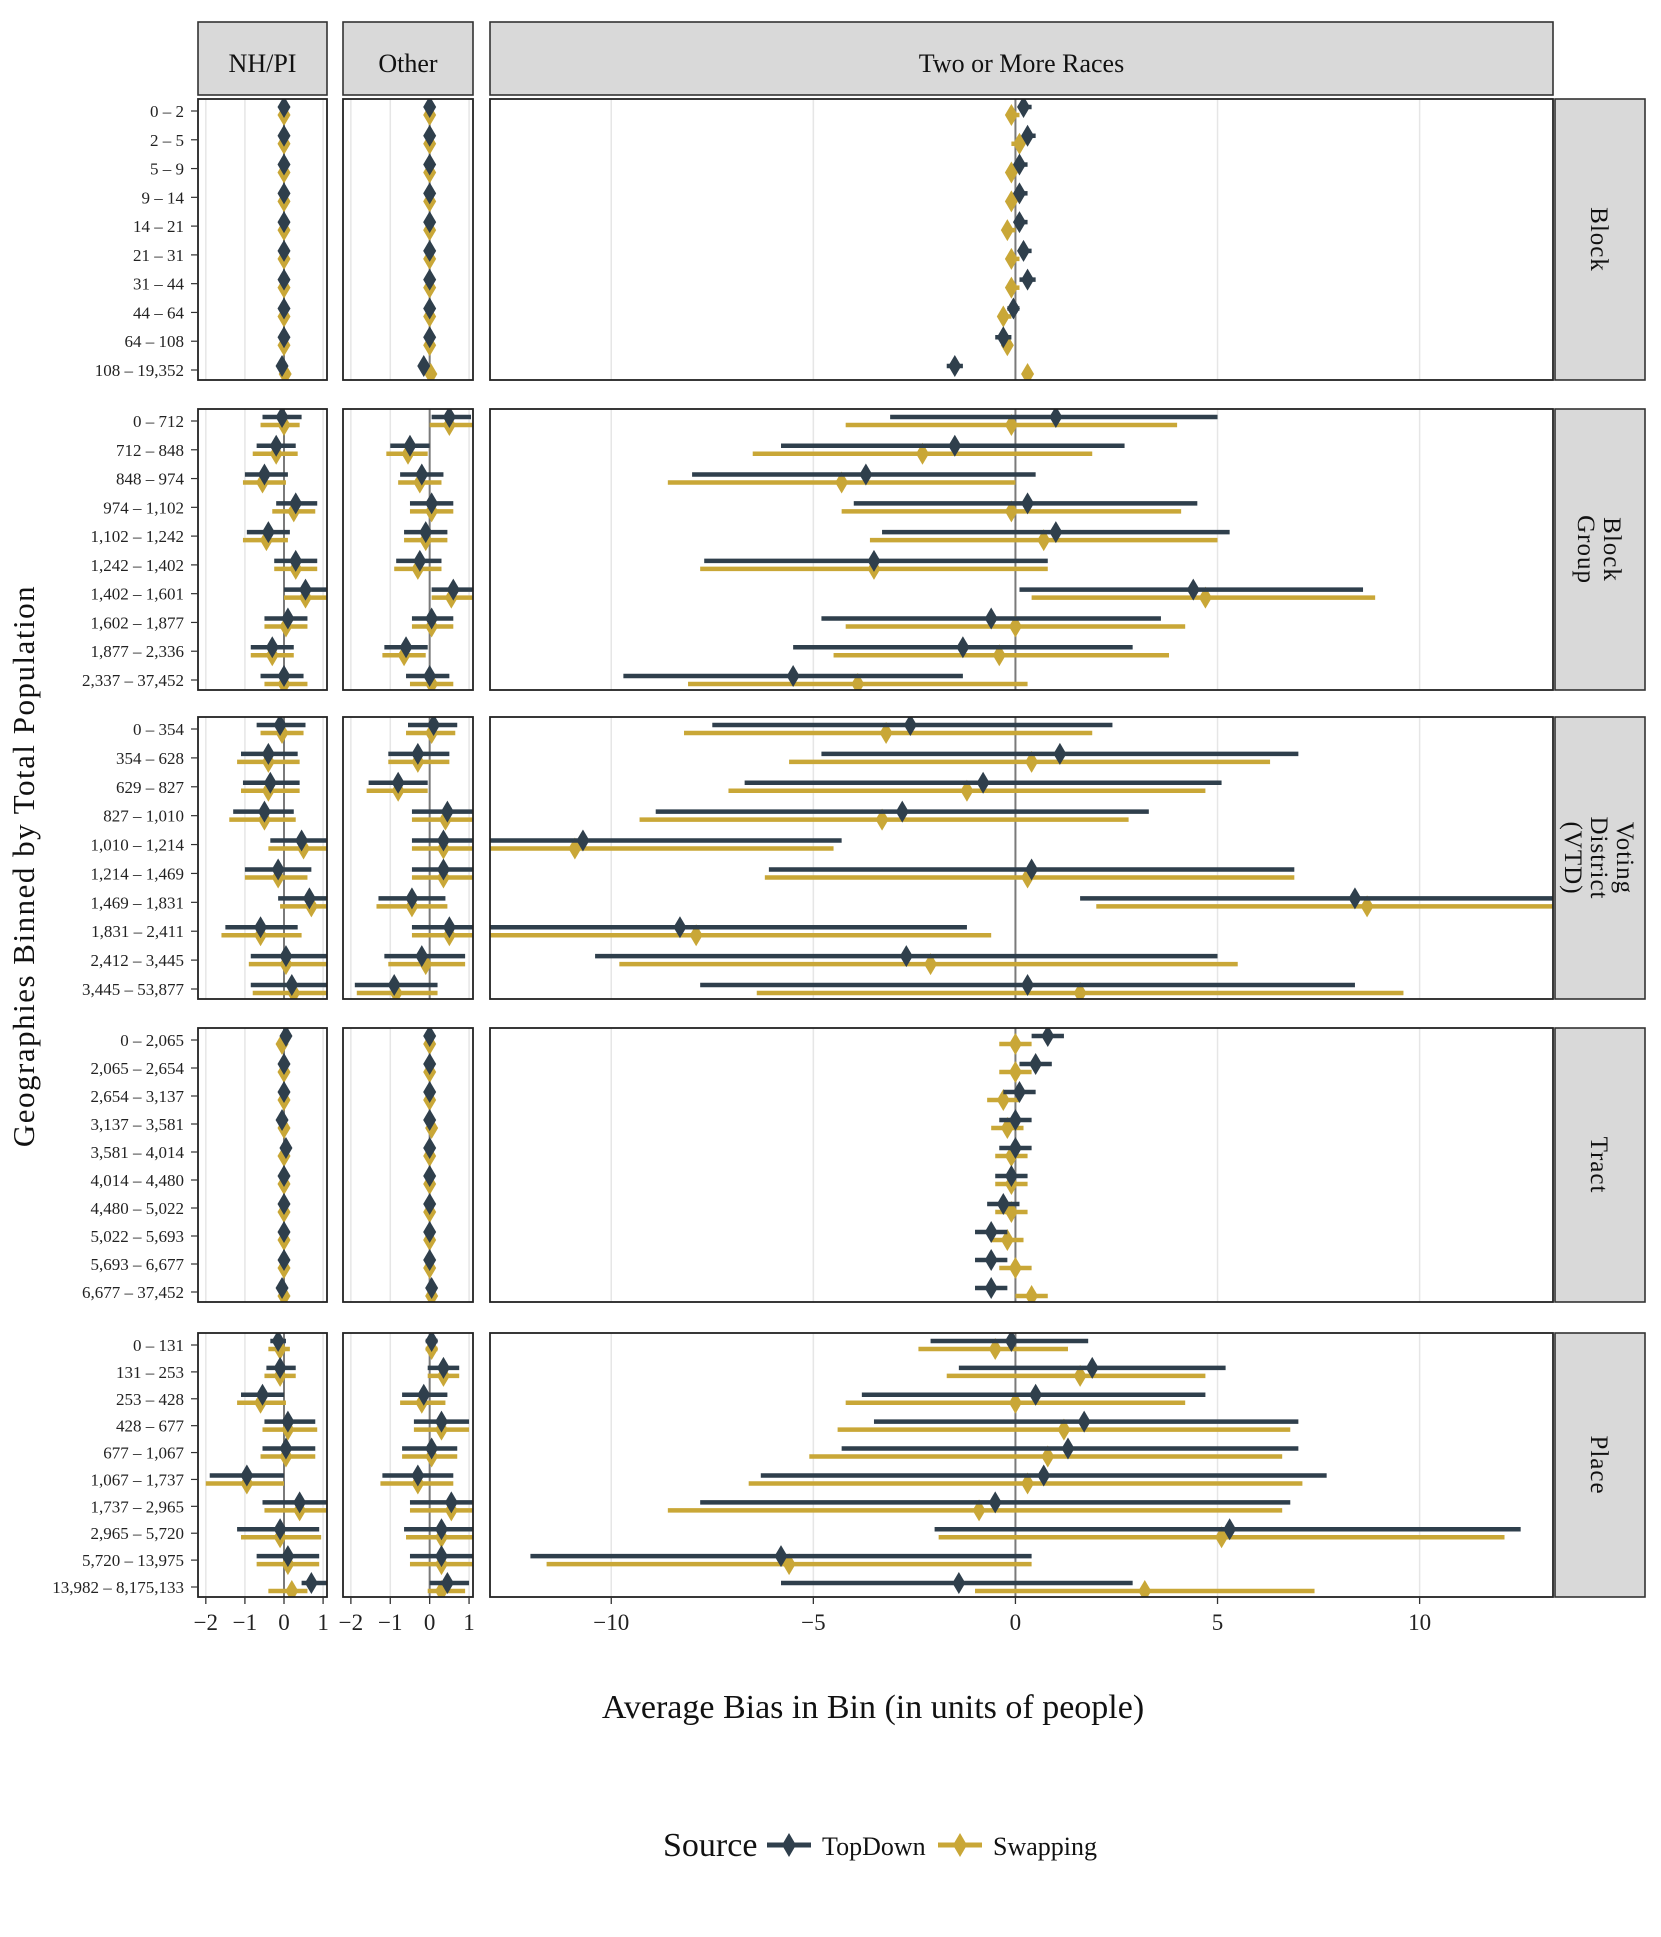  I want to click on x-tick-label: 0, so click(430, 1622).